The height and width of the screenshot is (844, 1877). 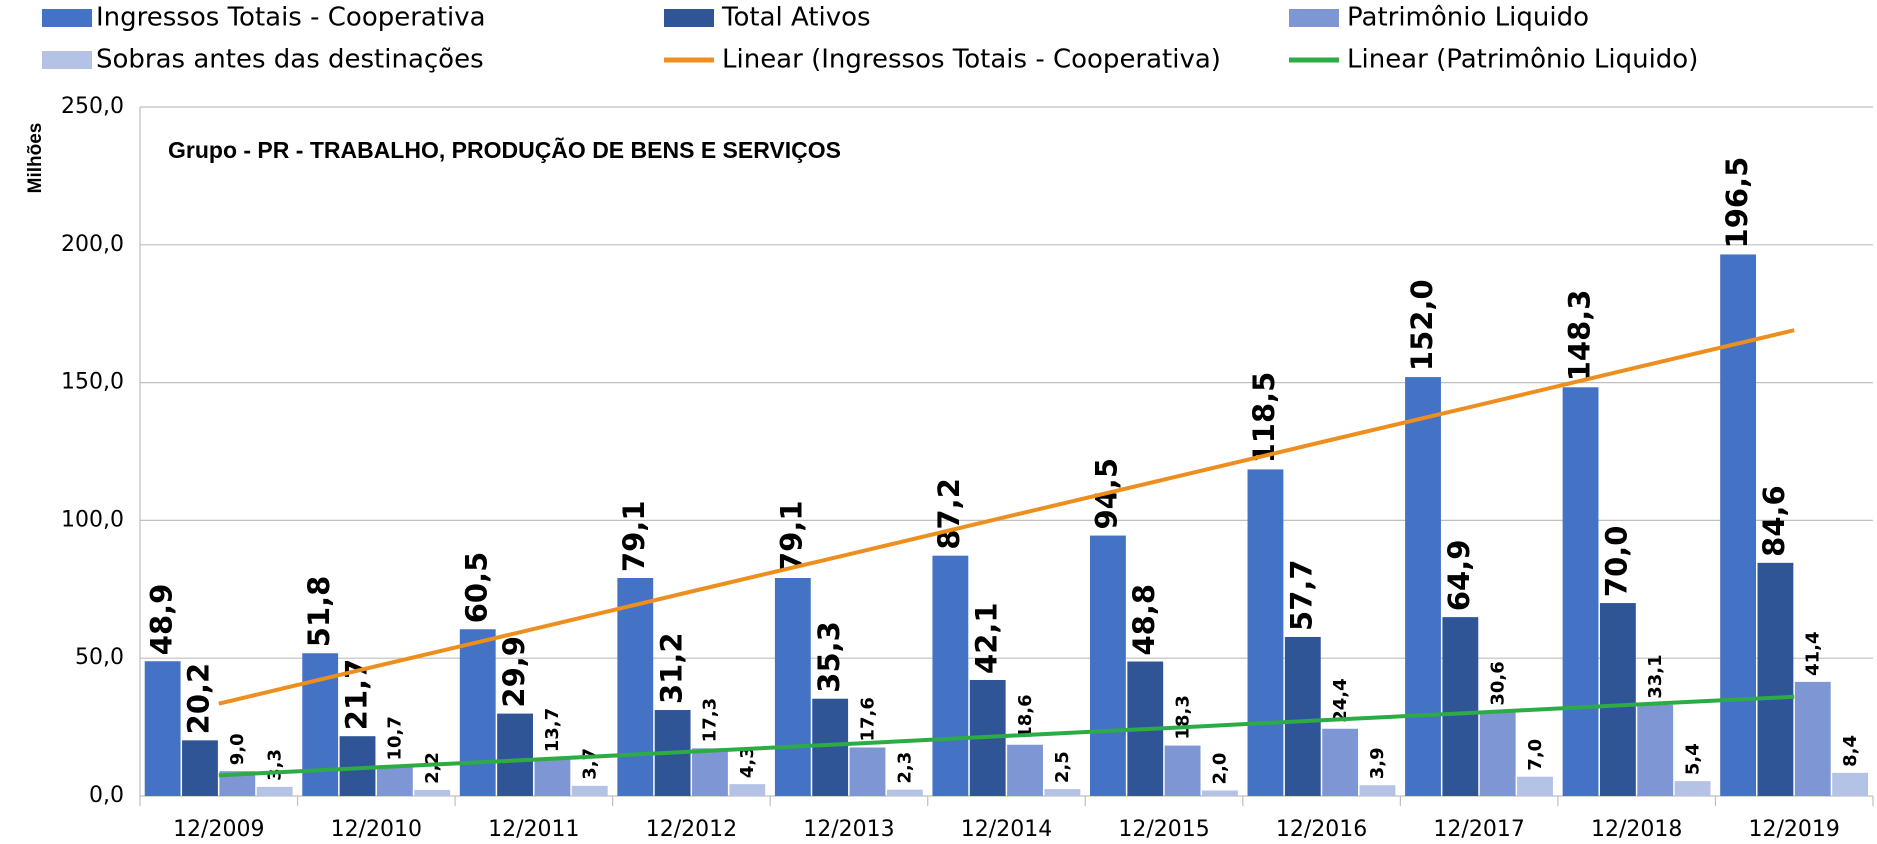 What do you see at coordinates (432, 768) in the screenshot?
I see `data-label: 2,2` at bounding box center [432, 768].